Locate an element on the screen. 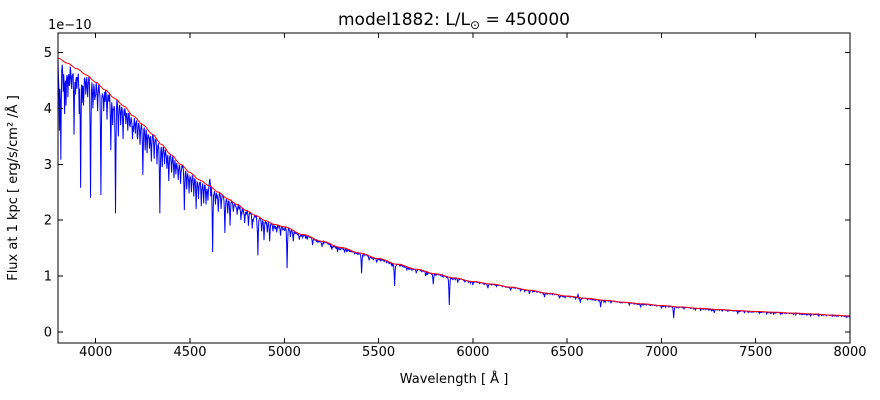  x-axis-label: Wavelength [ Å ] is located at coordinates (454, 379).